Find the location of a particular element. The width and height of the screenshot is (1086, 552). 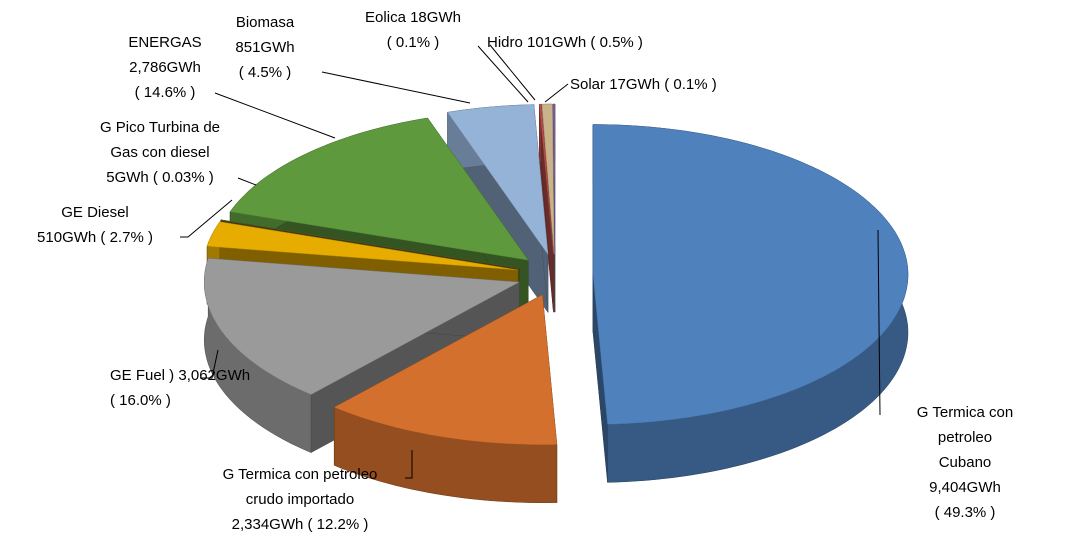

category-label: G Termica con petroleo crudo importado is located at coordinates (300, 487).